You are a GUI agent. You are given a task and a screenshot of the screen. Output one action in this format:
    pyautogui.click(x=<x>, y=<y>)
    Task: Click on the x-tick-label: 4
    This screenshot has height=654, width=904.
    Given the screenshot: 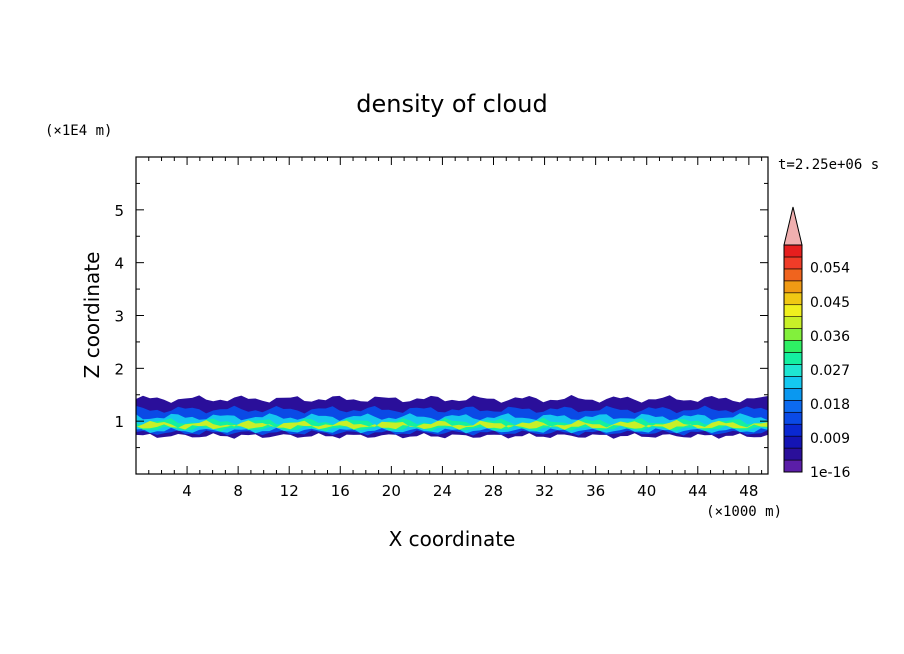 What is the action you would take?
    pyautogui.click(x=187, y=491)
    